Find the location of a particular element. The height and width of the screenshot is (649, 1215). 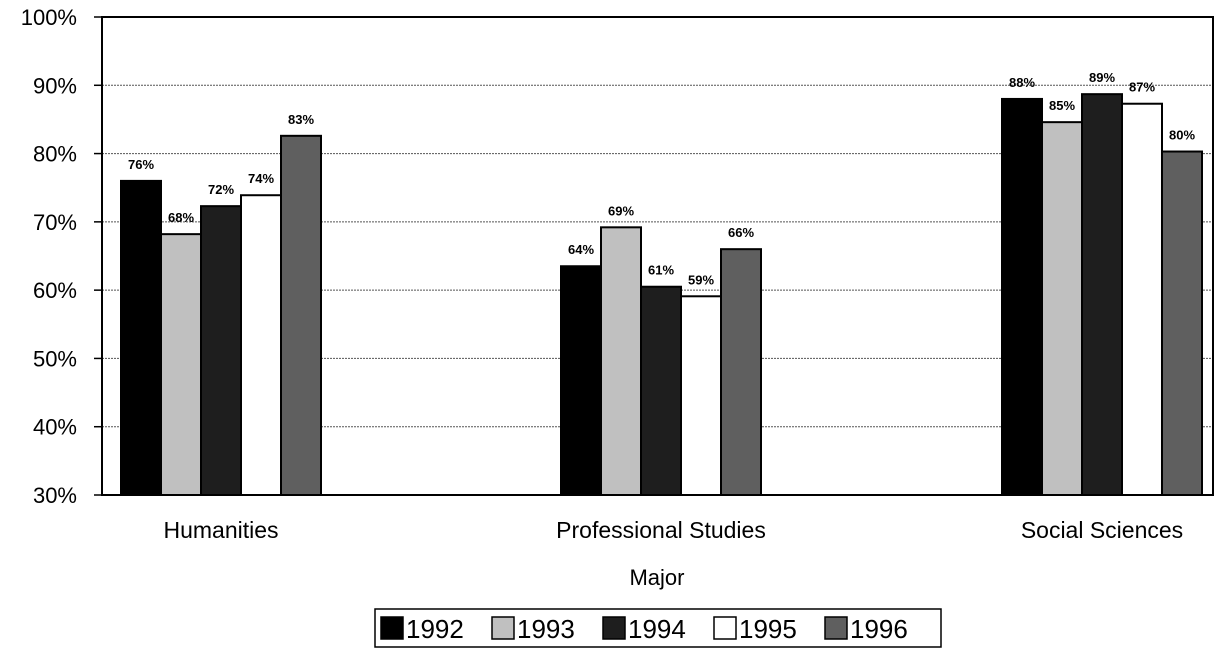

bar-1995-humanities is located at coordinates (261, 345).